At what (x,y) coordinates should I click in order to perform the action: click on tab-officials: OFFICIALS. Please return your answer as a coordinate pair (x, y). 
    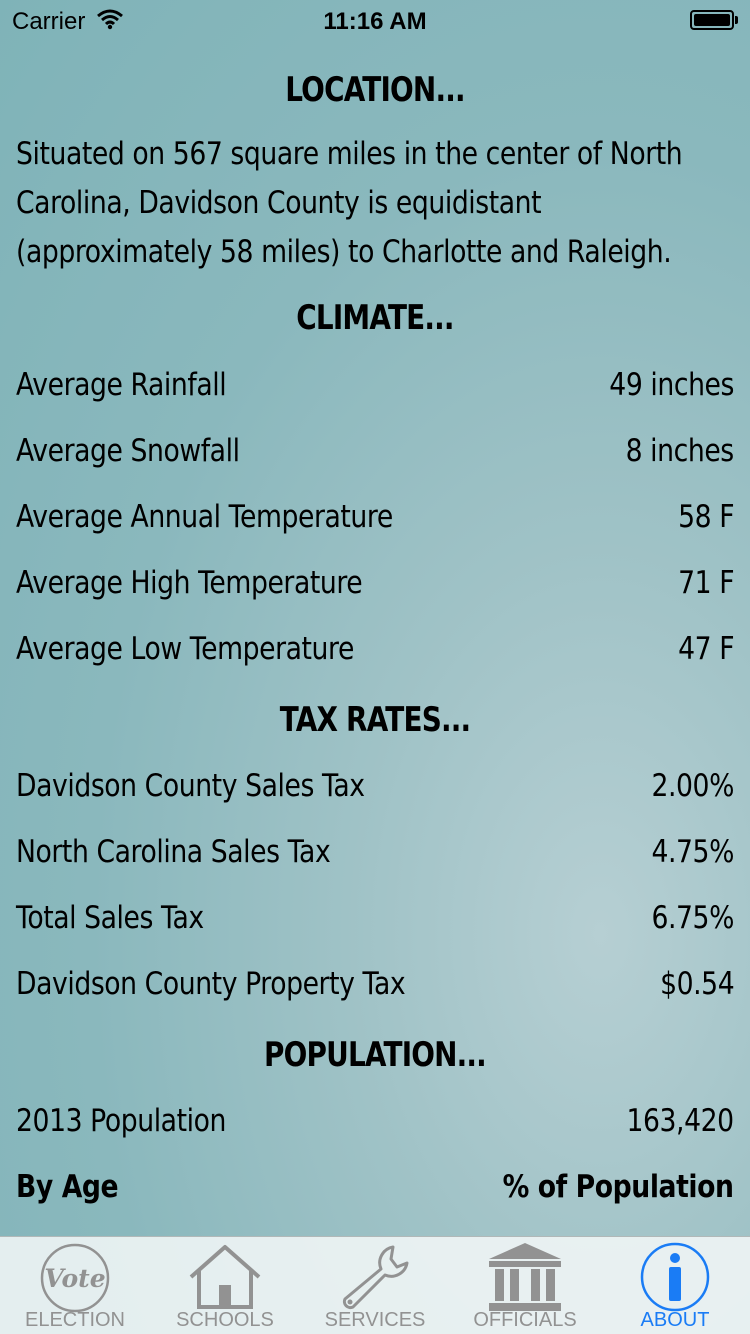
    Looking at the image, I should click on (525, 1285).